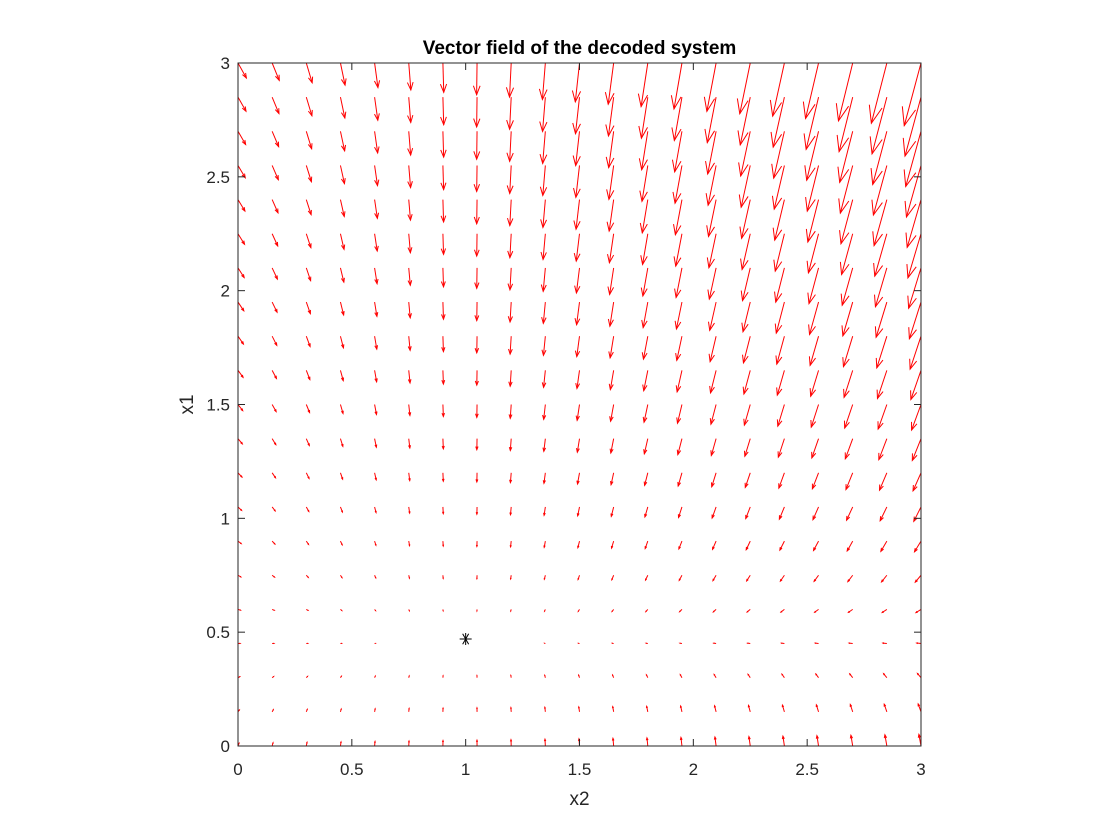 This screenshot has width=1120, height=840. What do you see at coordinates (352, 769) in the screenshot?
I see `x-tick-label: 0.5` at bounding box center [352, 769].